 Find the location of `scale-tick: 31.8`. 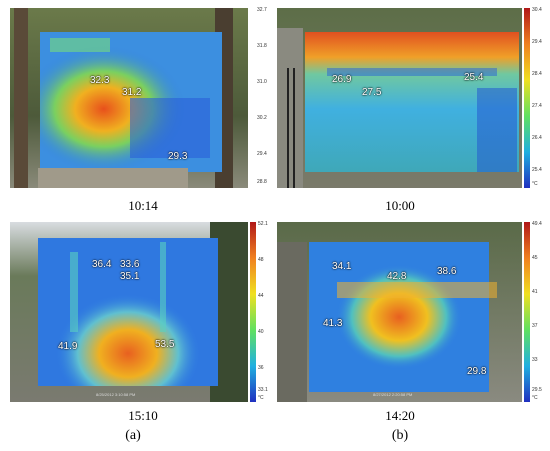

scale-tick: 31.8 is located at coordinates (262, 46).